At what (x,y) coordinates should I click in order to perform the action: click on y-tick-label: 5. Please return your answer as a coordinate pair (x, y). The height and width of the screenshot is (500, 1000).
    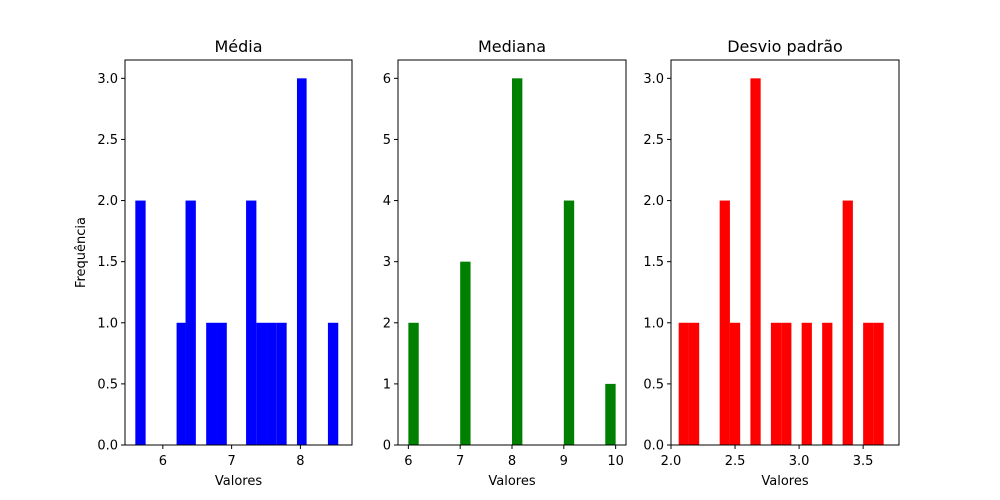
    Looking at the image, I should click on (387, 140).